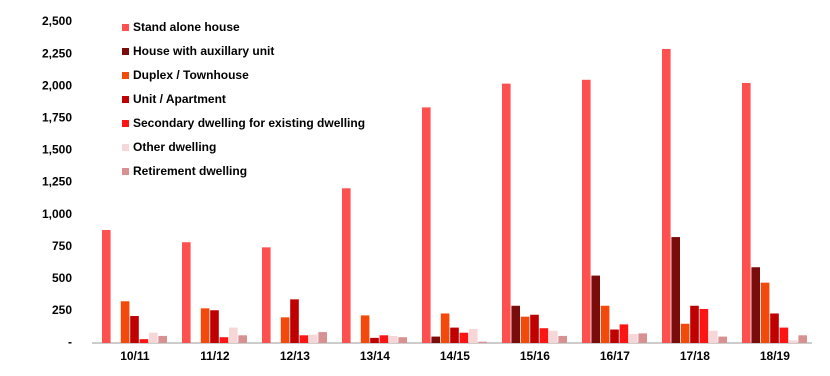 The height and width of the screenshot is (376, 830). I want to click on x-tick-label: 10/11, so click(135, 356).